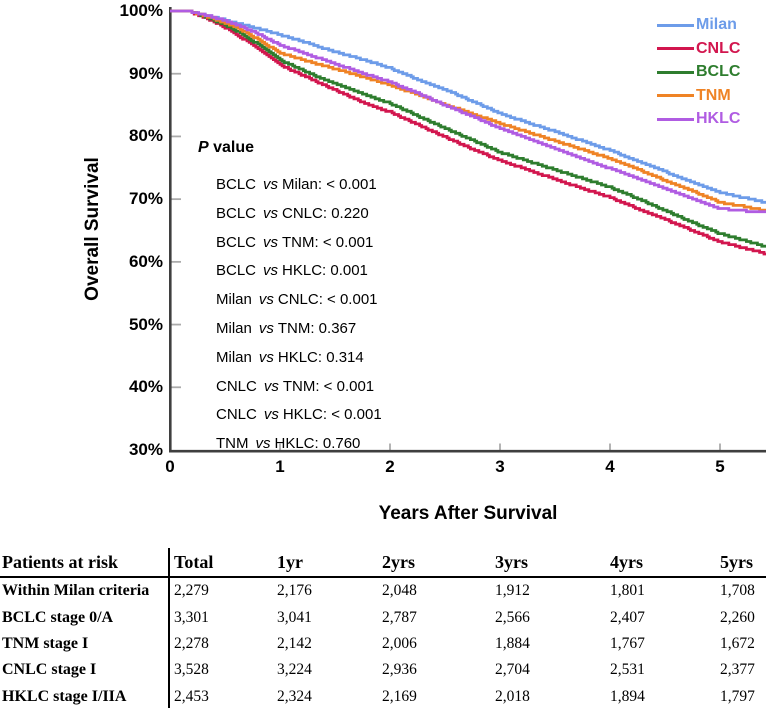 This screenshot has height=709, width=766. I want to click on p-value-entry: CNLC vs HKLC: < 0.001, so click(290, 415).